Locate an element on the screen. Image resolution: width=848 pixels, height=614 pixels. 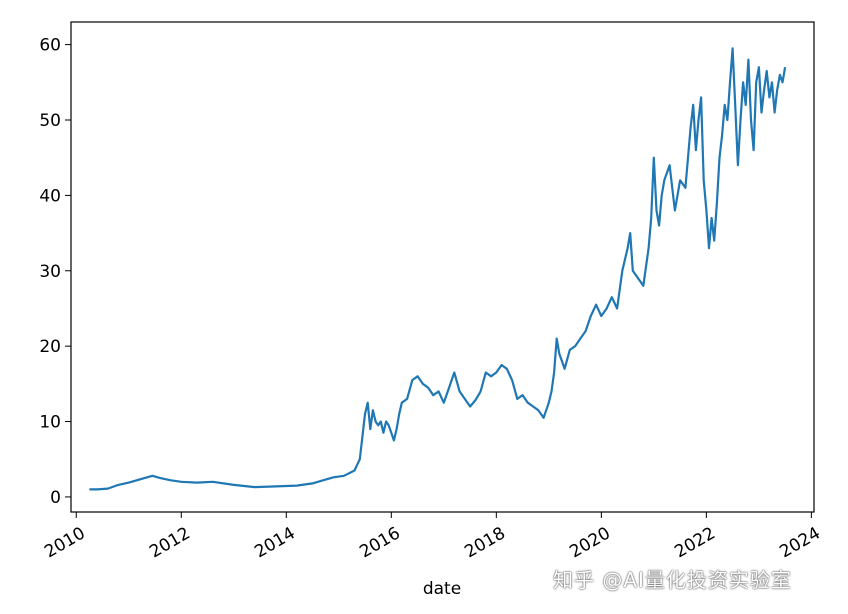
watermark-text: 知乎 @AI量化投资实验室 is located at coordinates (672, 580).